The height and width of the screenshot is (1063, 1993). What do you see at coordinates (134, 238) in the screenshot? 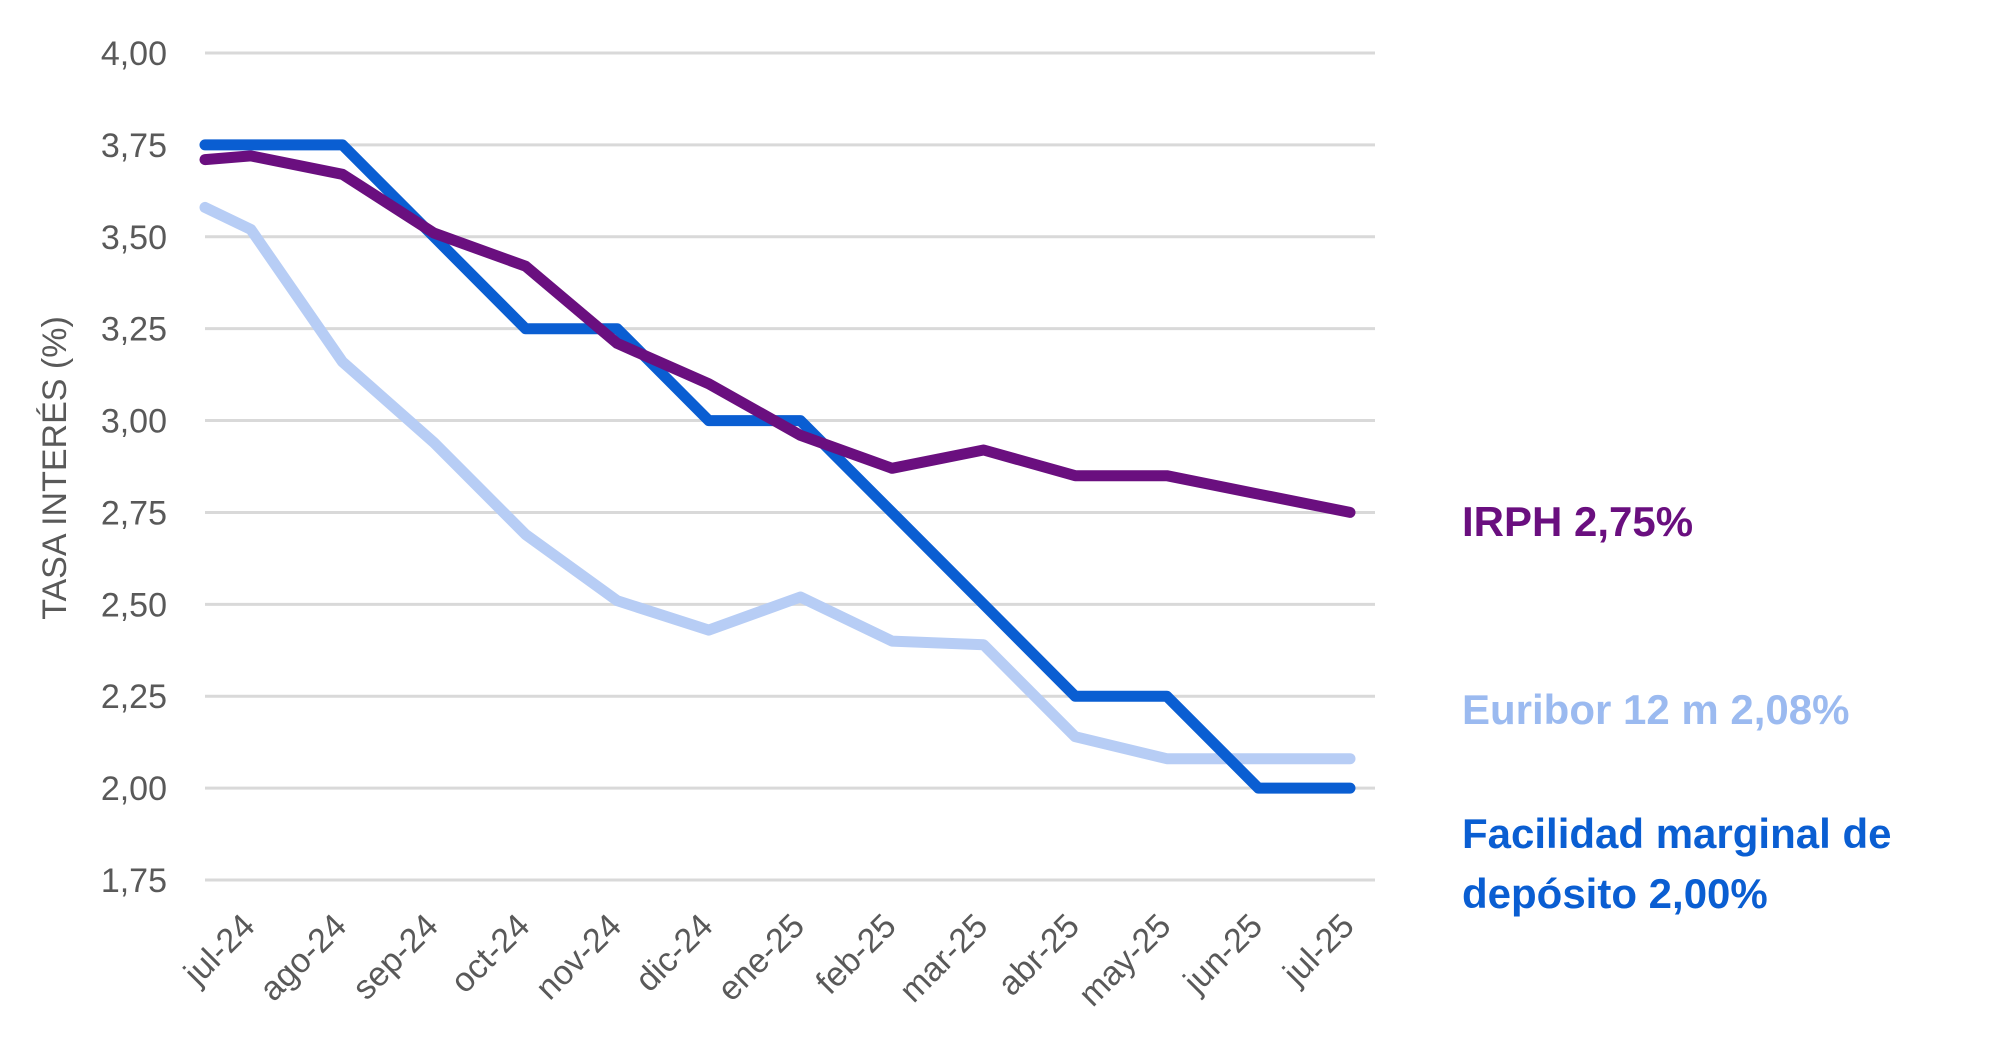
I see `y-tick-label: 3,50` at bounding box center [134, 238].